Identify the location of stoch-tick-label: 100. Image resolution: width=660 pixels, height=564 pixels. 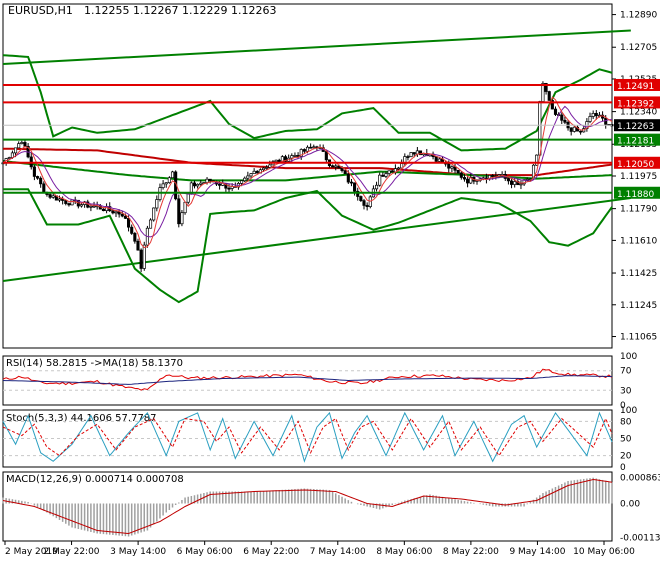
(628, 411).